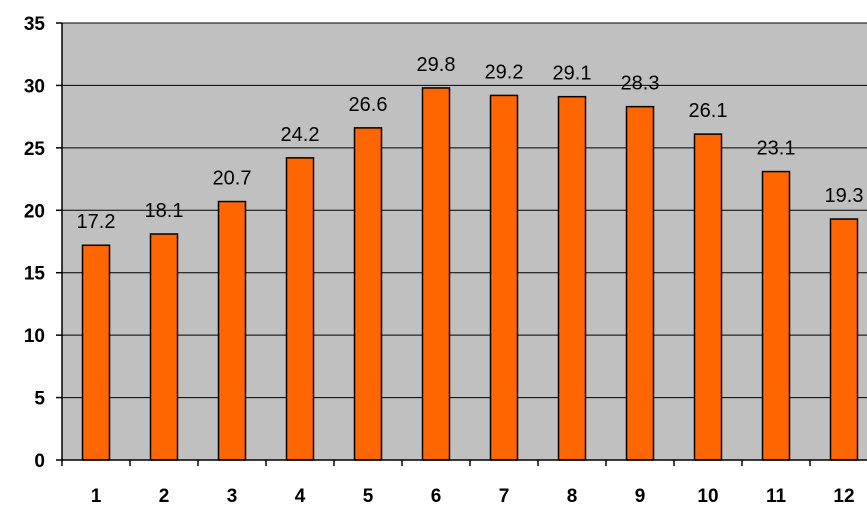  What do you see at coordinates (39, 399) in the screenshot?
I see `y-tick-label-5: 5` at bounding box center [39, 399].